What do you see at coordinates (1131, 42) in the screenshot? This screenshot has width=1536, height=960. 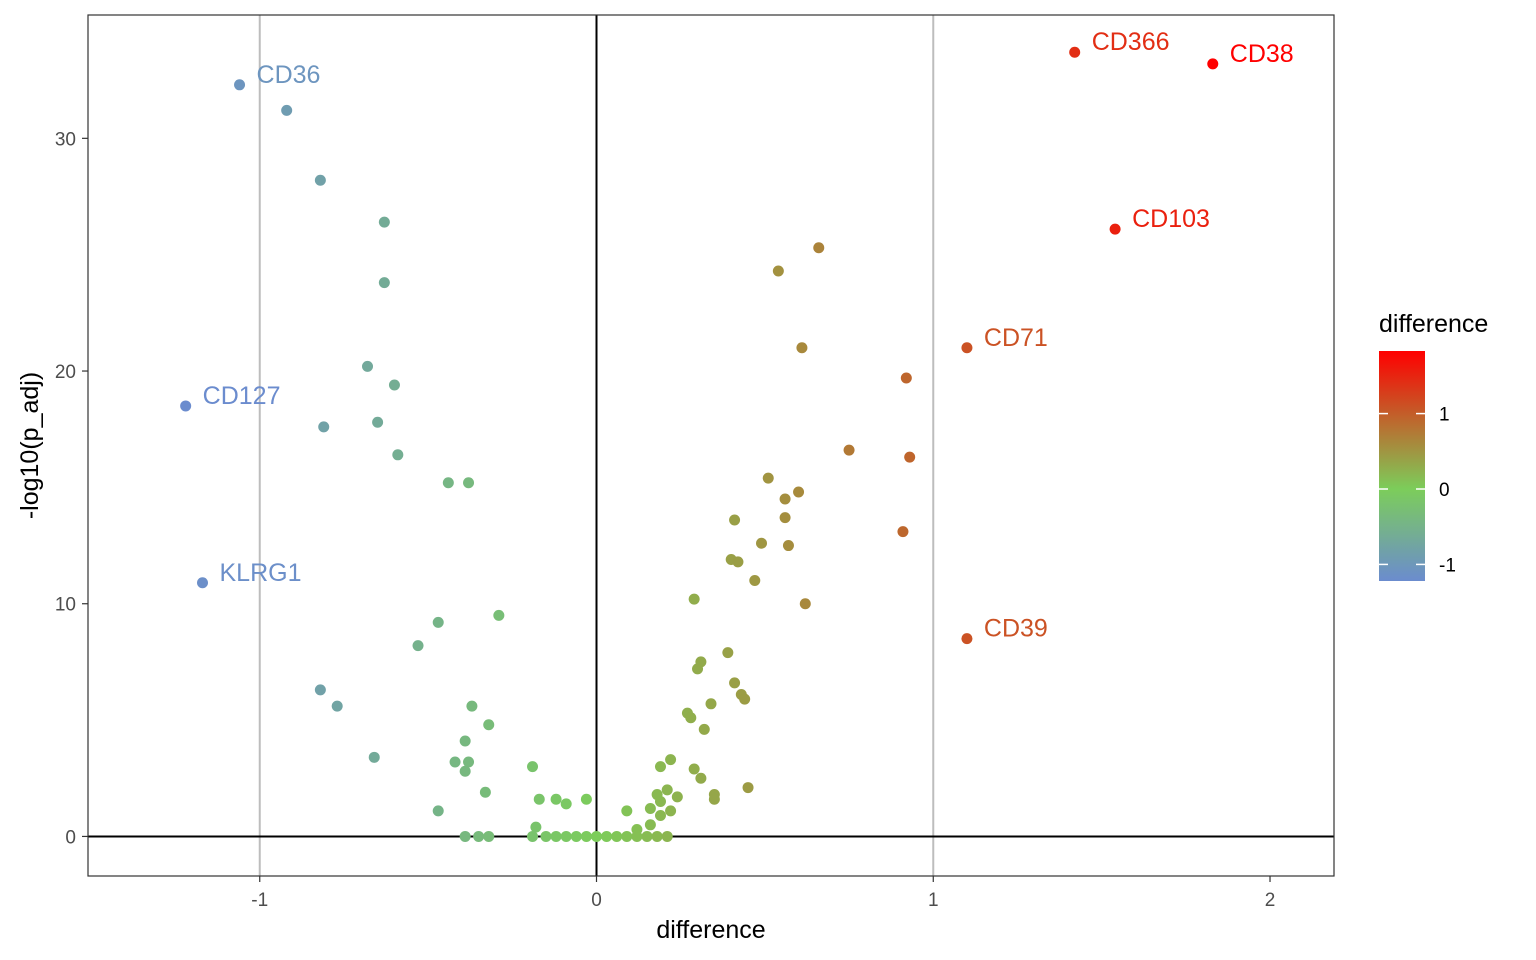 I see `point-label: CD366` at bounding box center [1131, 42].